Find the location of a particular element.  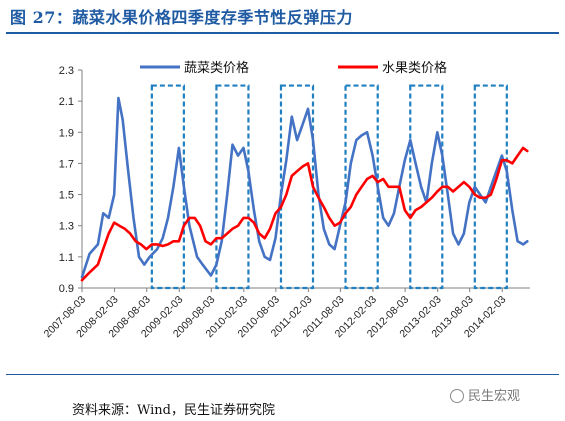

y-tick-label: 1.5 is located at coordinates (66, 196).